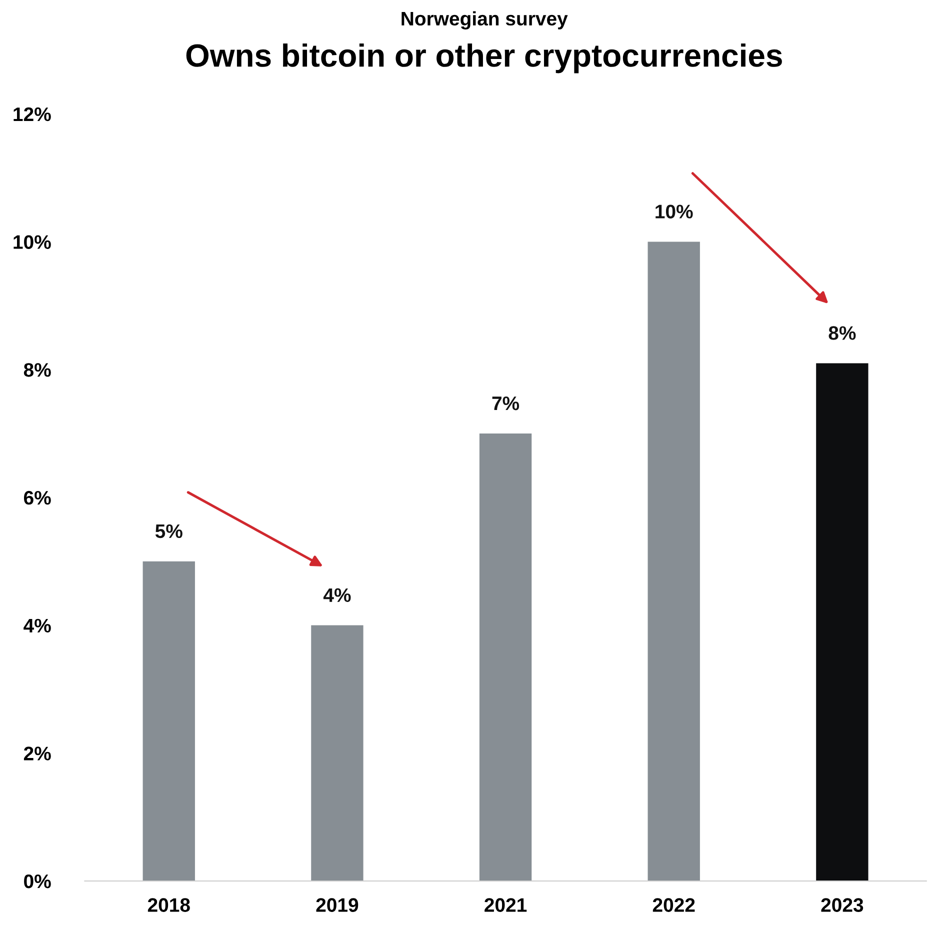 This screenshot has height=926, width=931. Describe the element at coordinates (484, 58) in the screenshot. I see `chart-title: Owns bitcoin or other cryptocurrencies` at that location.